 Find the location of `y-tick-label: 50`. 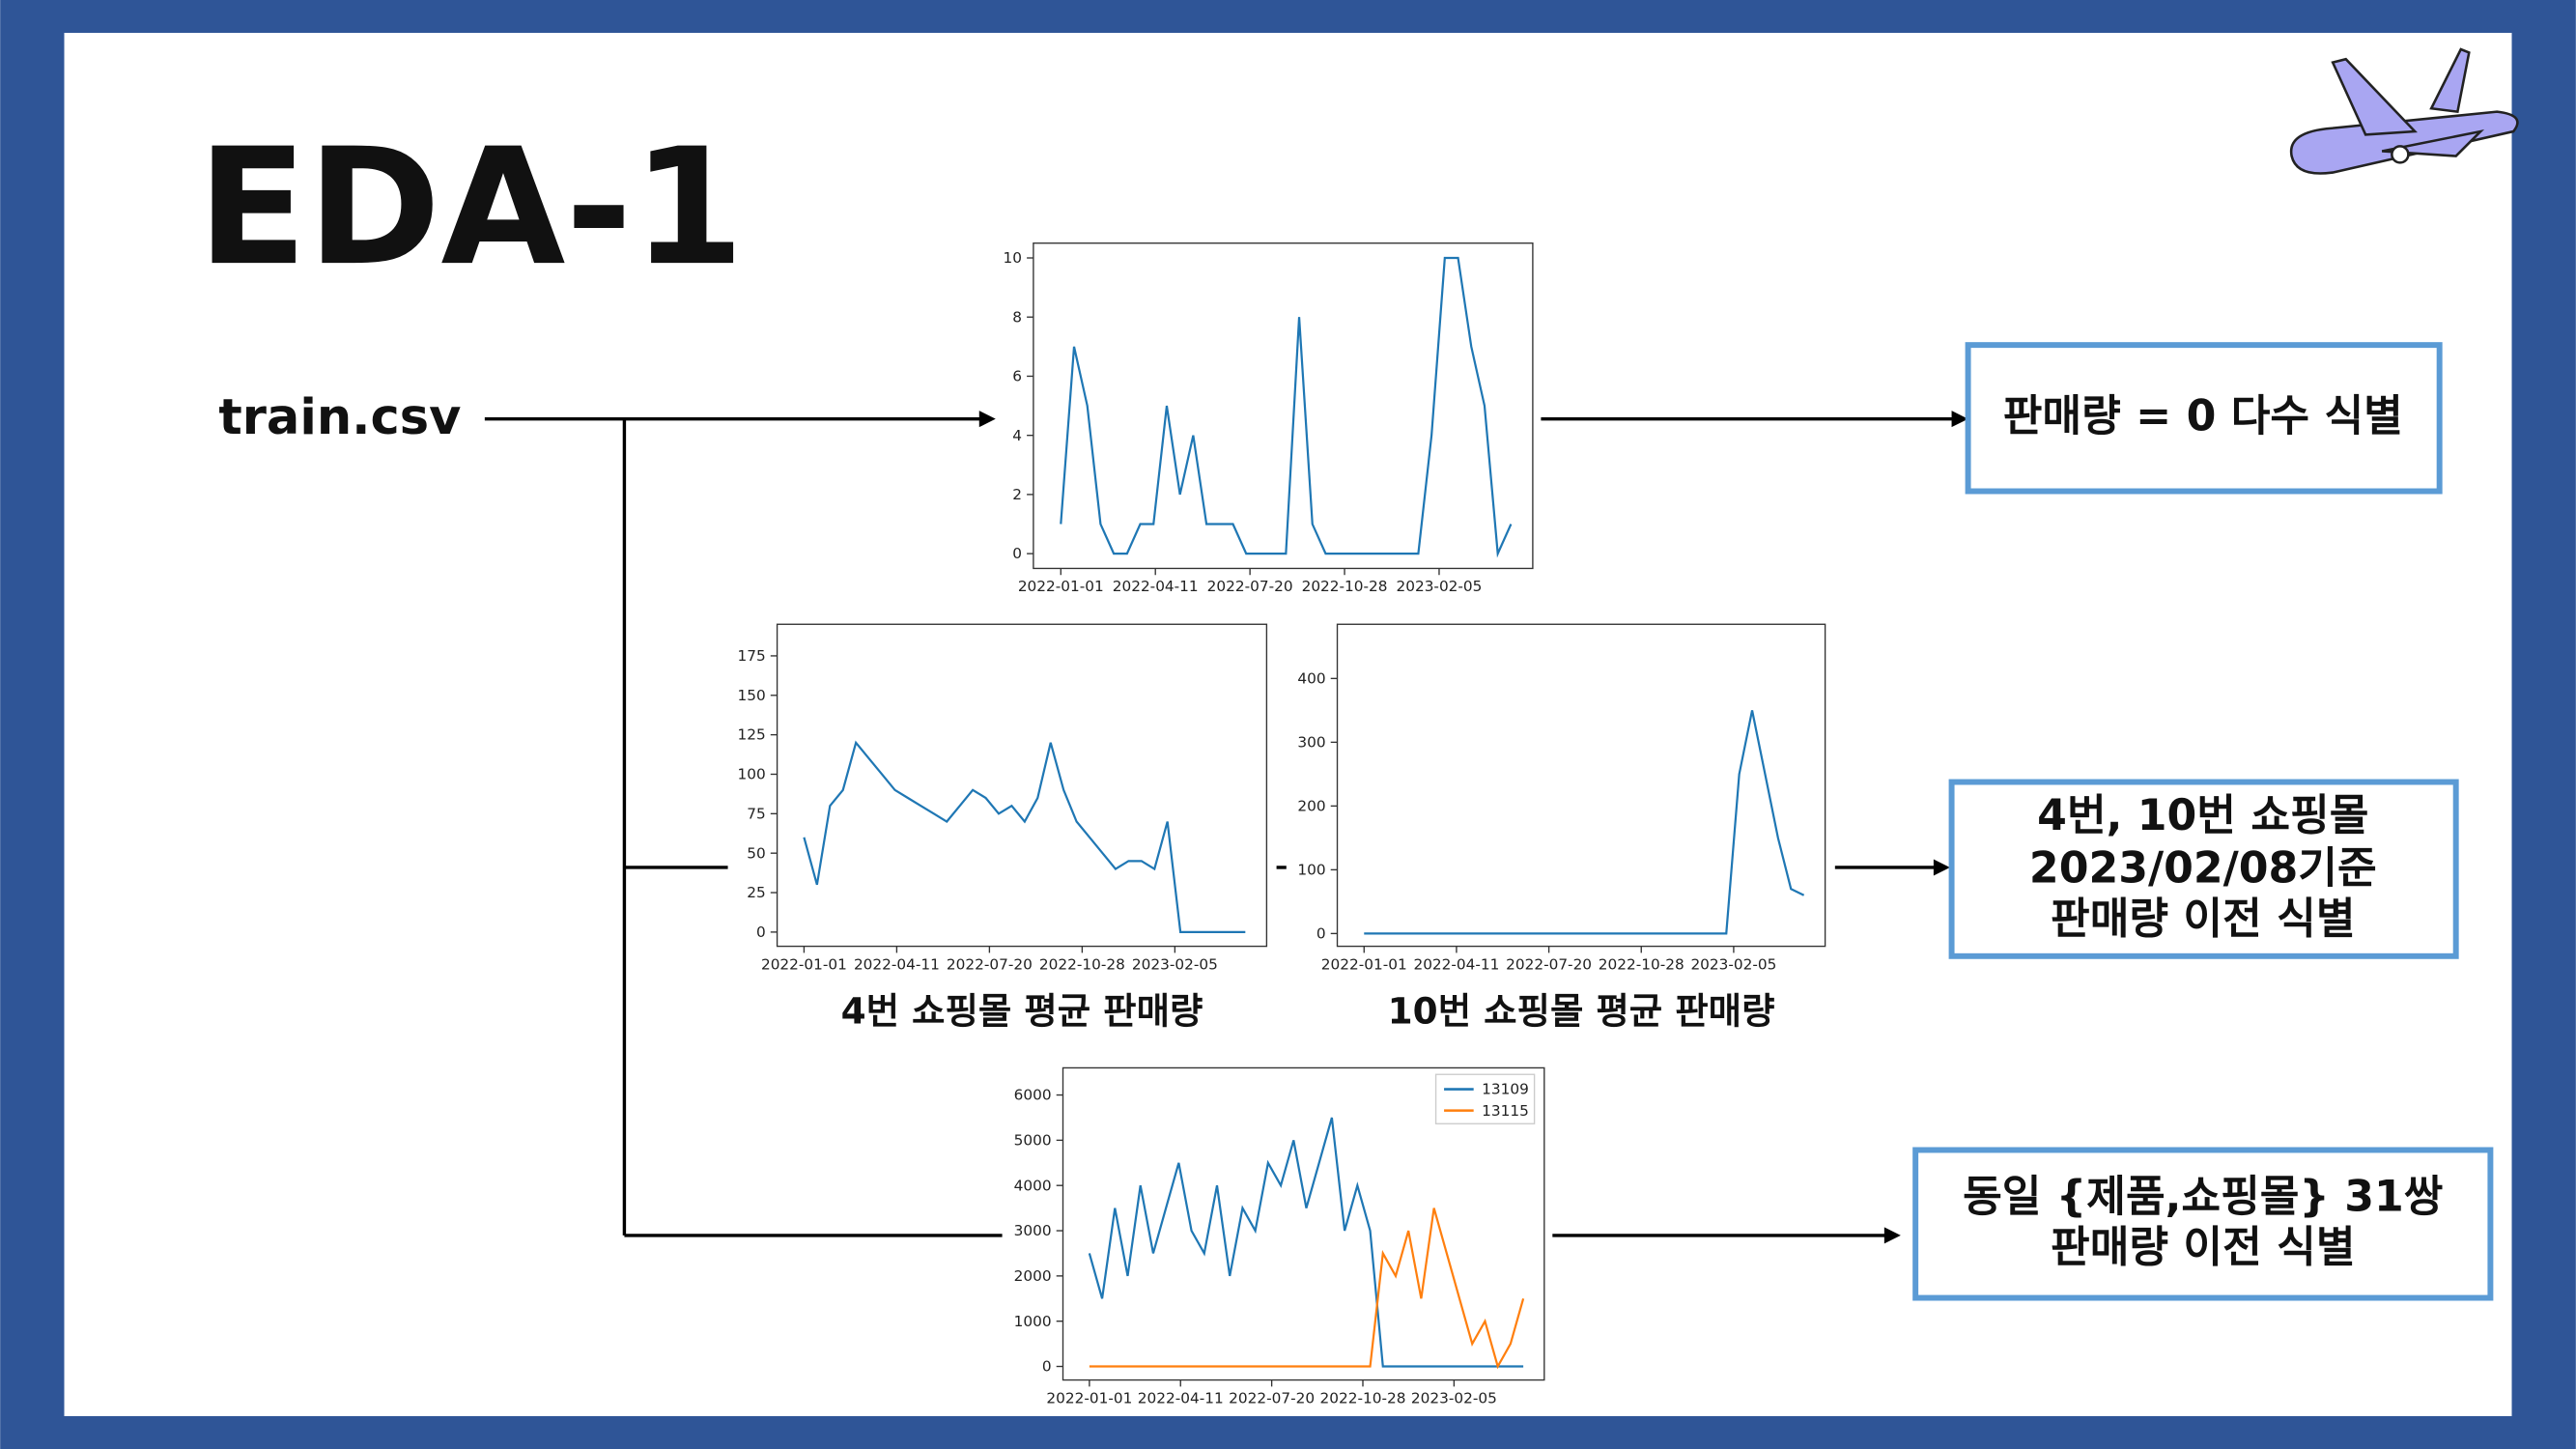

y-tick-label: 50 is located at coordinates (756, 853).